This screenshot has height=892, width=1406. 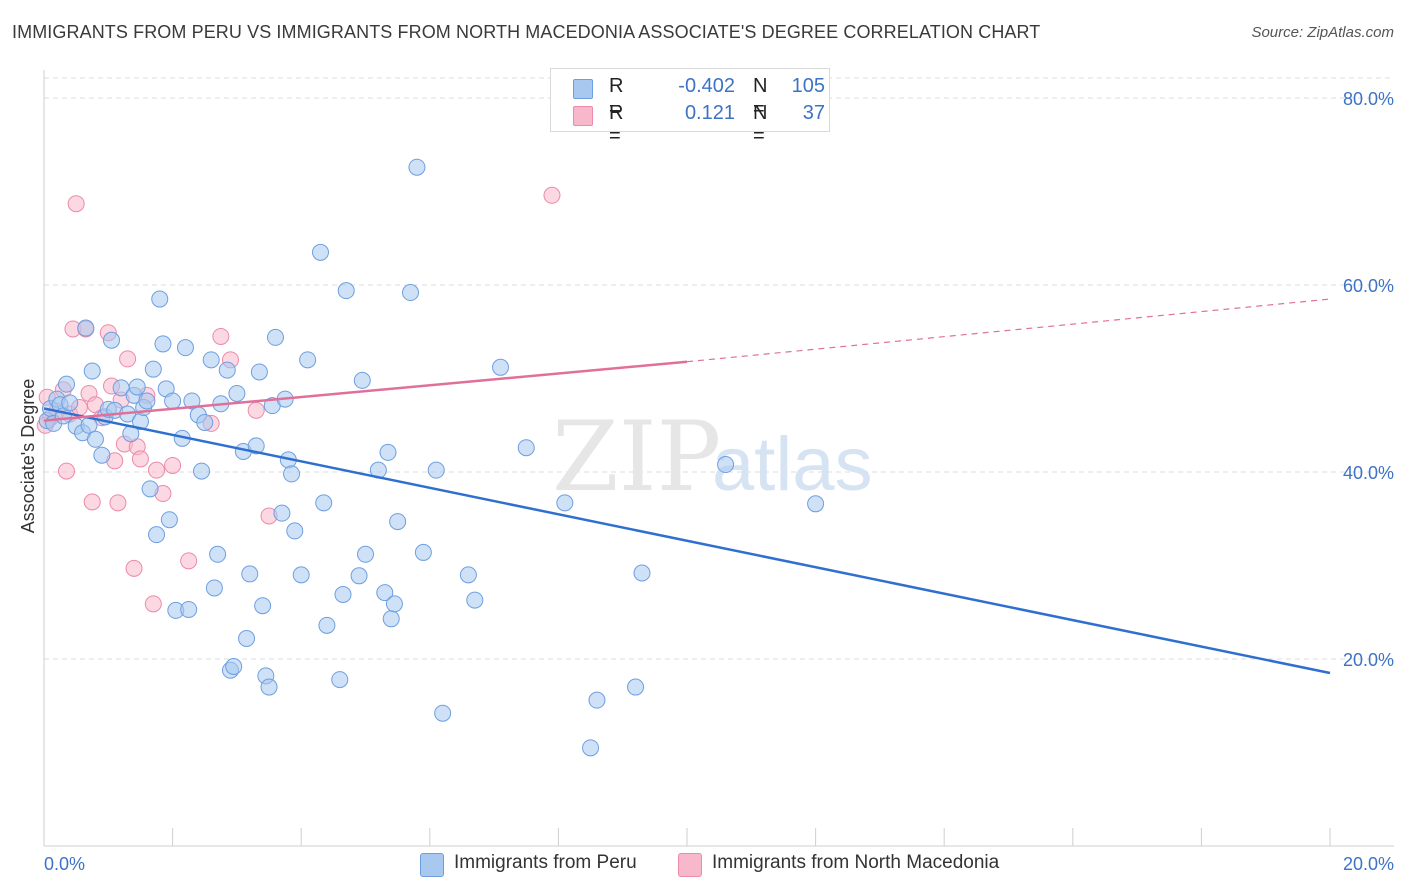 I want to click on macedonia-trend-projection, so click(x=1008, y=330).